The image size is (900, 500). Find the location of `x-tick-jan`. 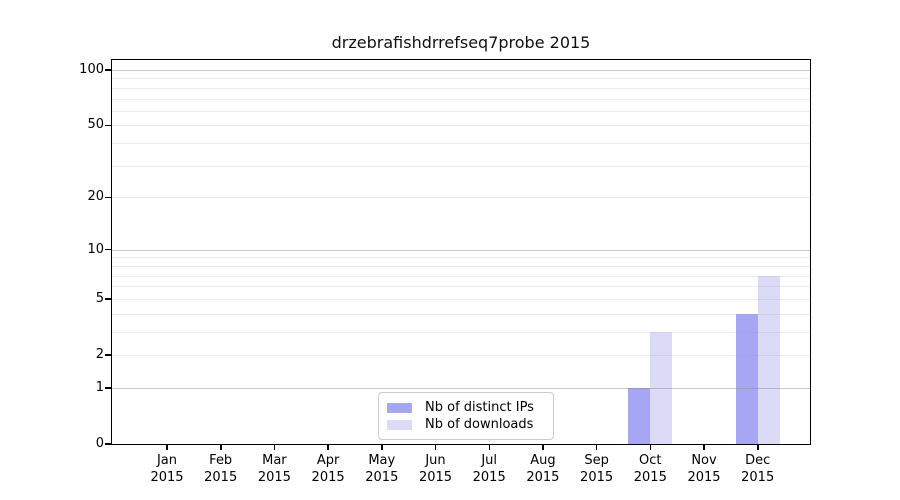

x-tick-jan is located at coordinates (167, 447).